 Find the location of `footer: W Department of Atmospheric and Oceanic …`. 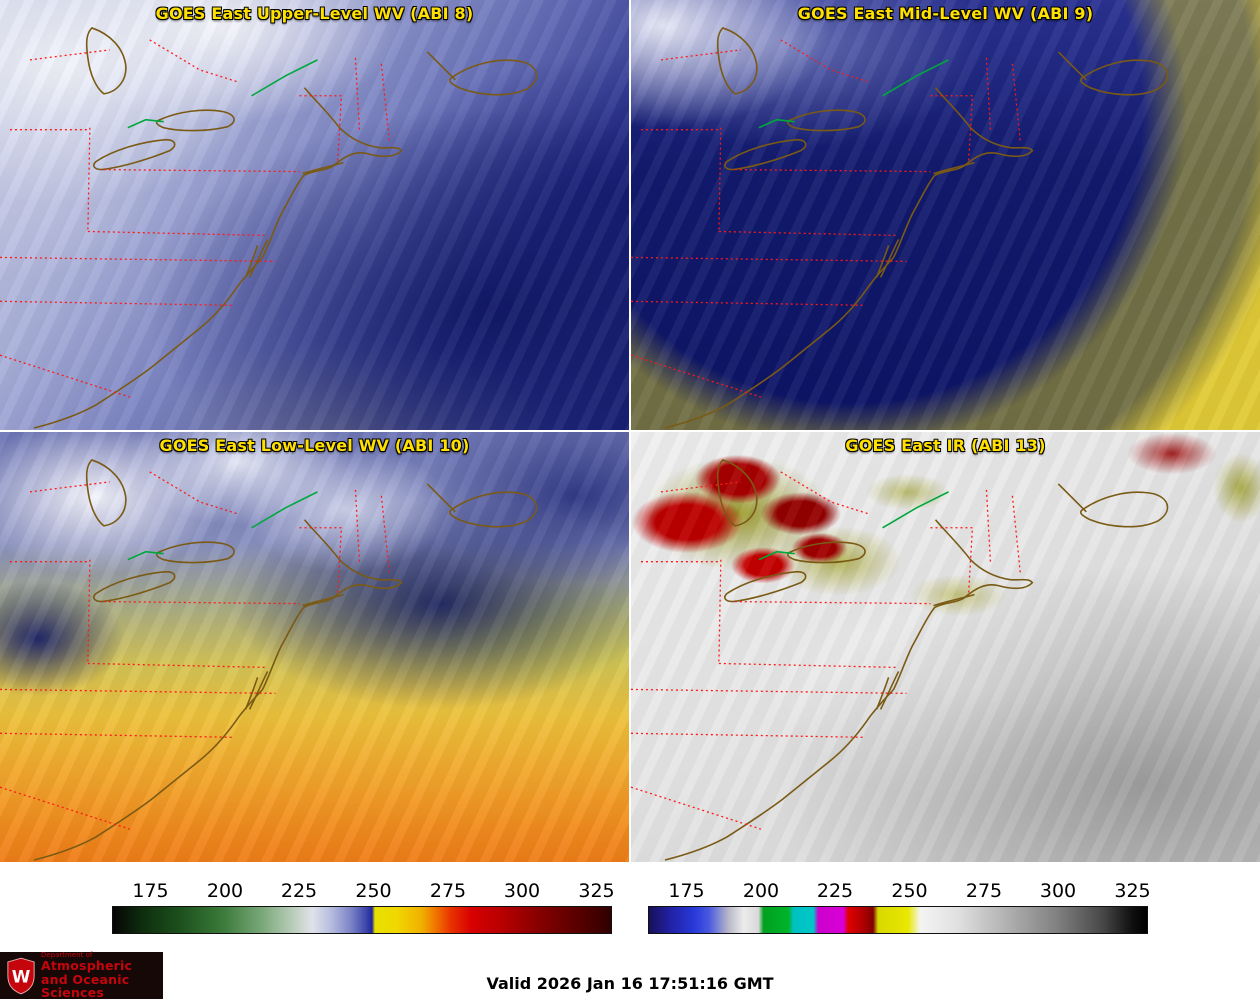

footer: W Department of Atmospheric and Oceanic … is located at coordinates (630, 969).